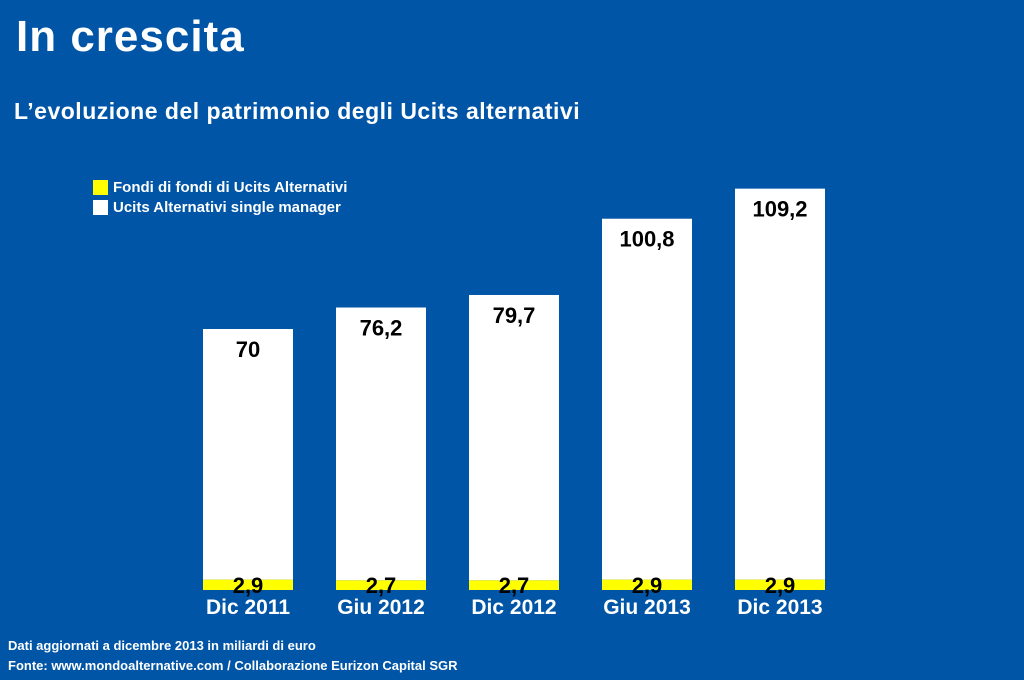 The height and width of the screenshot is (680, 1024). What do you see at coordinates (381, 328) in the screenshot?
I see `data-label-single-manager: 76,2` at bounding box center [381, 328].